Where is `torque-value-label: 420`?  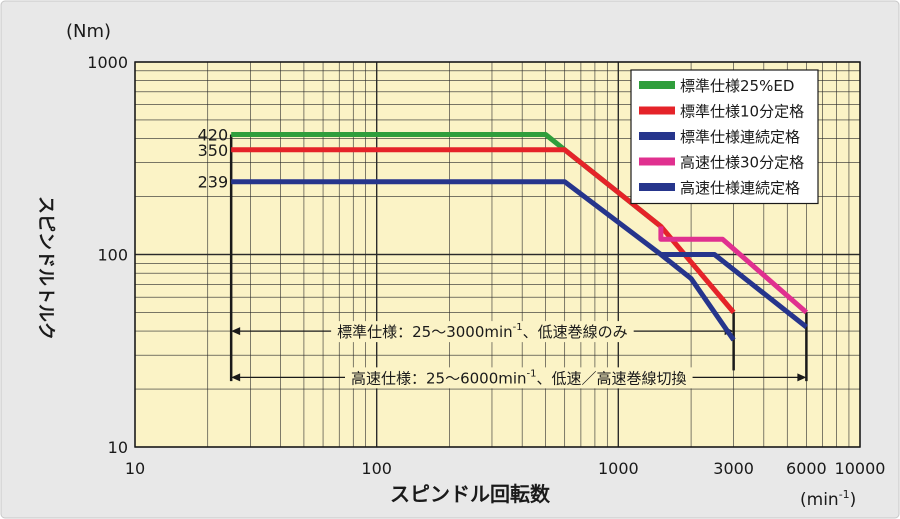
torque-value-label: 420 is located at coordinates (213, 135).